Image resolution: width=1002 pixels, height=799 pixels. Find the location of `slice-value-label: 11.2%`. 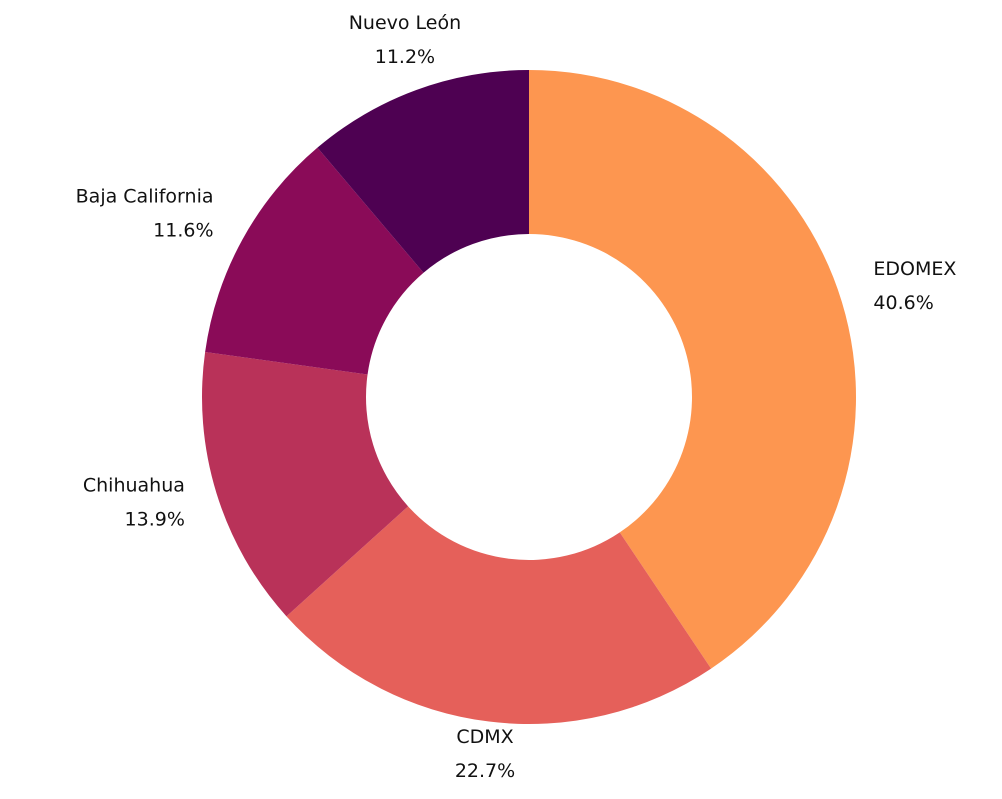

slice-value-label: 11.2% is located at coordinates (405, 57).